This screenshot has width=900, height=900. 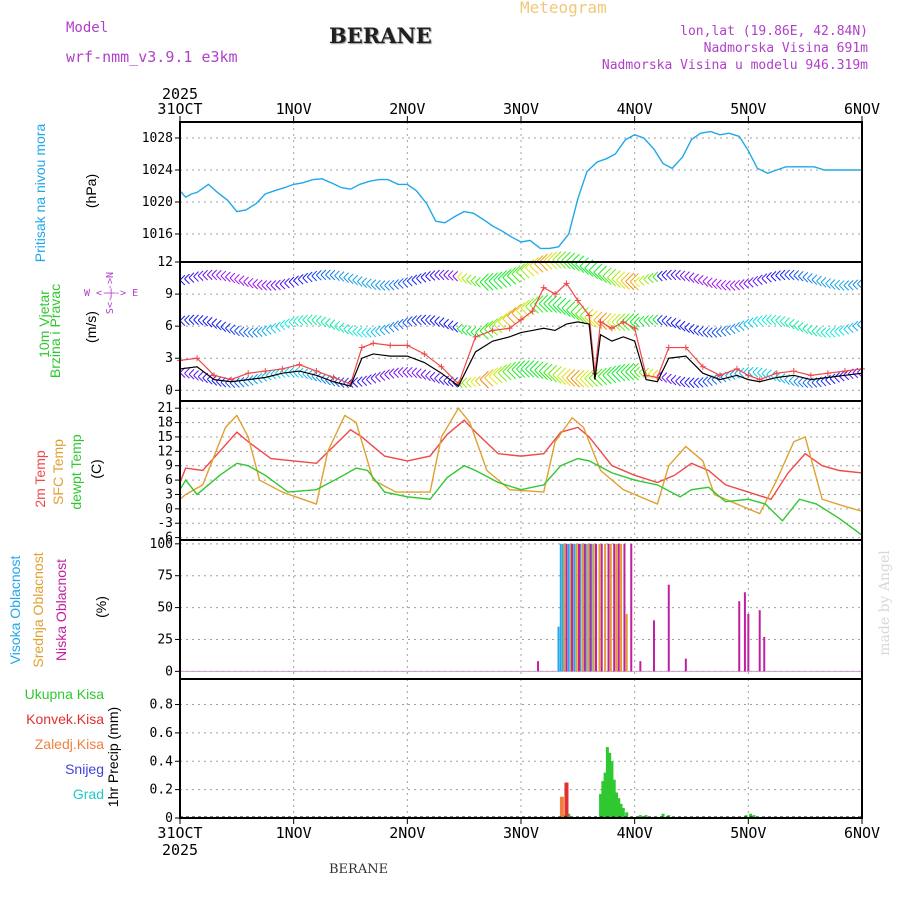 What do you see at coordinates (169, 294) in the screenshot?
I see `y-tick-label: 9` at bounding box center [169, 294].